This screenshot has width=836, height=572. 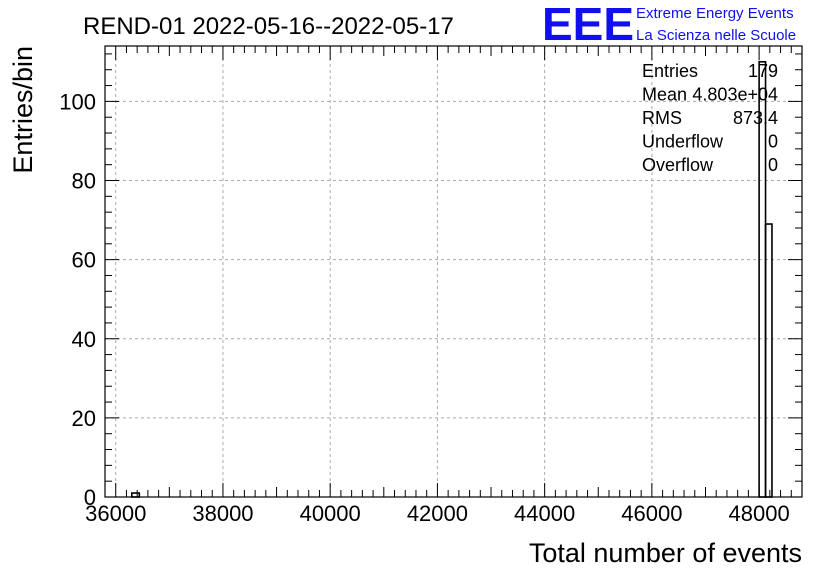 I want to click on x-axis-label: Total number of events, so click(x=665, y=553).